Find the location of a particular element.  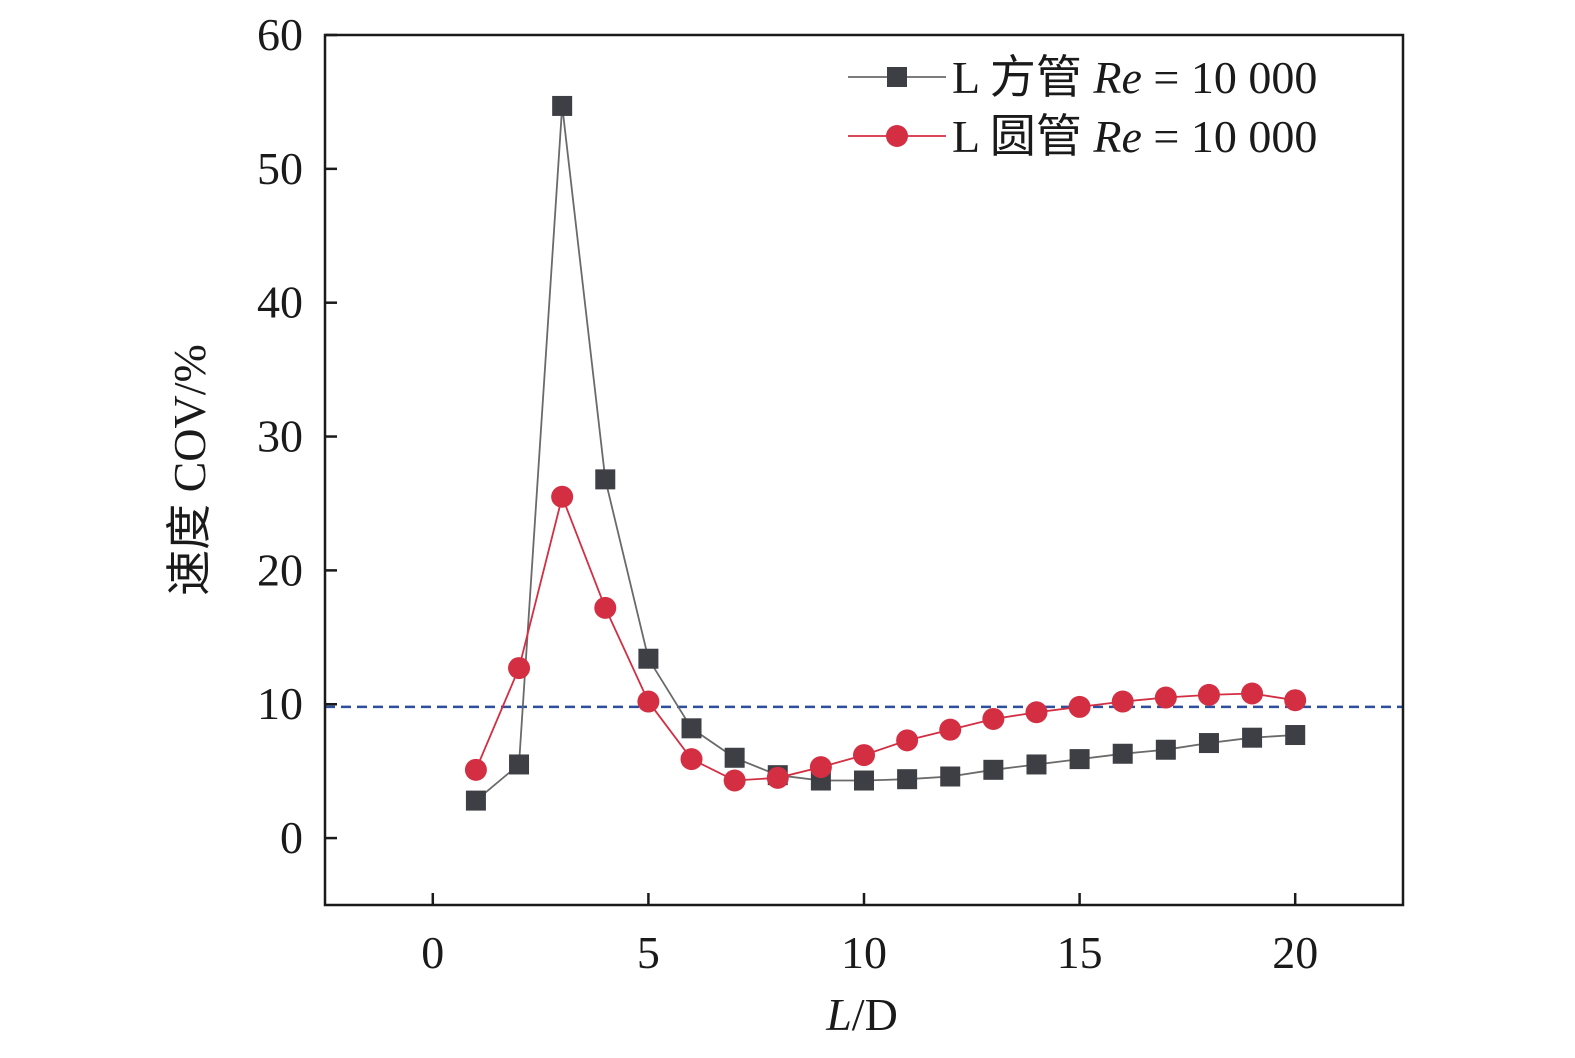

y-tick-label: 10 is located at coordinates (280, 703).